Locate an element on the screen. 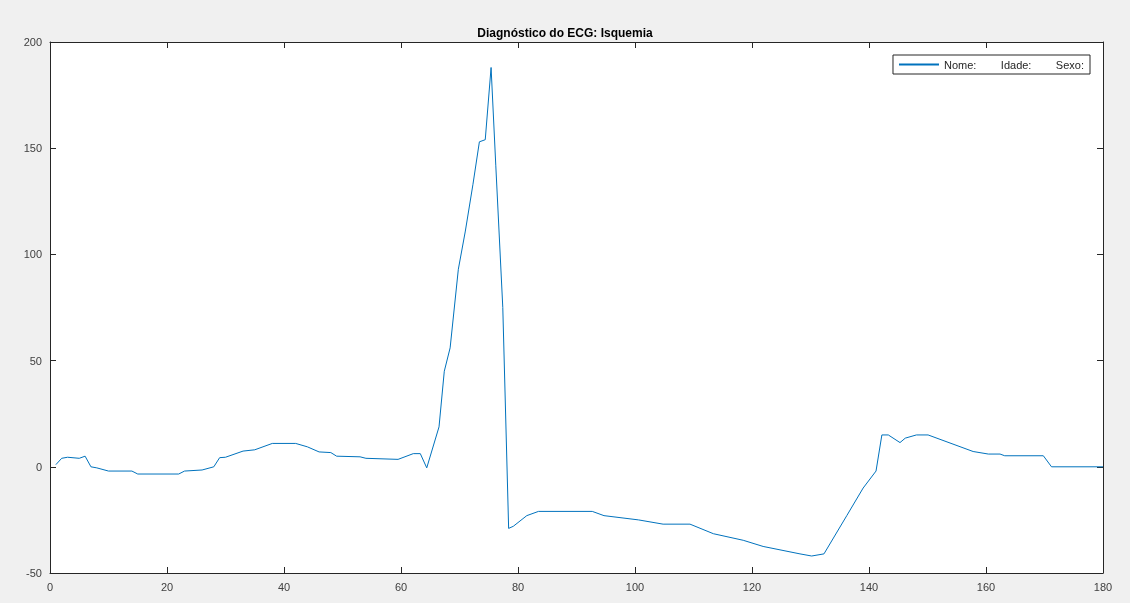 The image size is (1130, 603). chart-title: Diagnóstico do ECG: Isquemia is located at coordinates (565, 33).